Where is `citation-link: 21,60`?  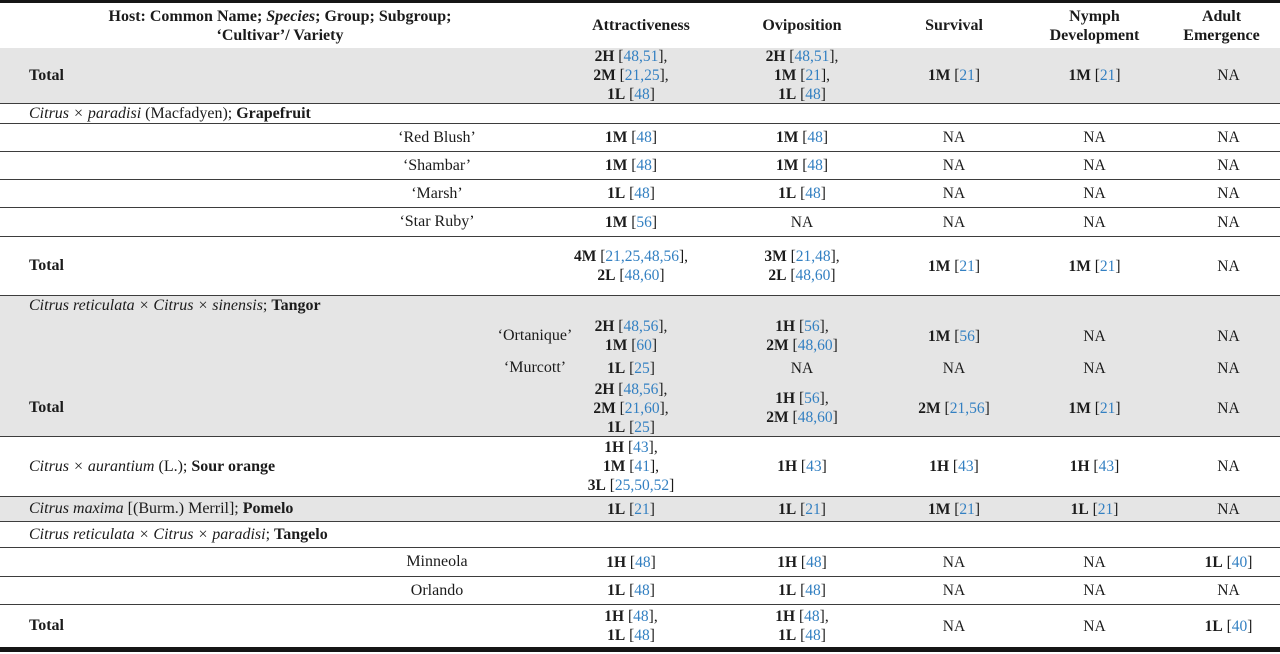 citation-link: 21,60 is located at coordinates (642, 408).